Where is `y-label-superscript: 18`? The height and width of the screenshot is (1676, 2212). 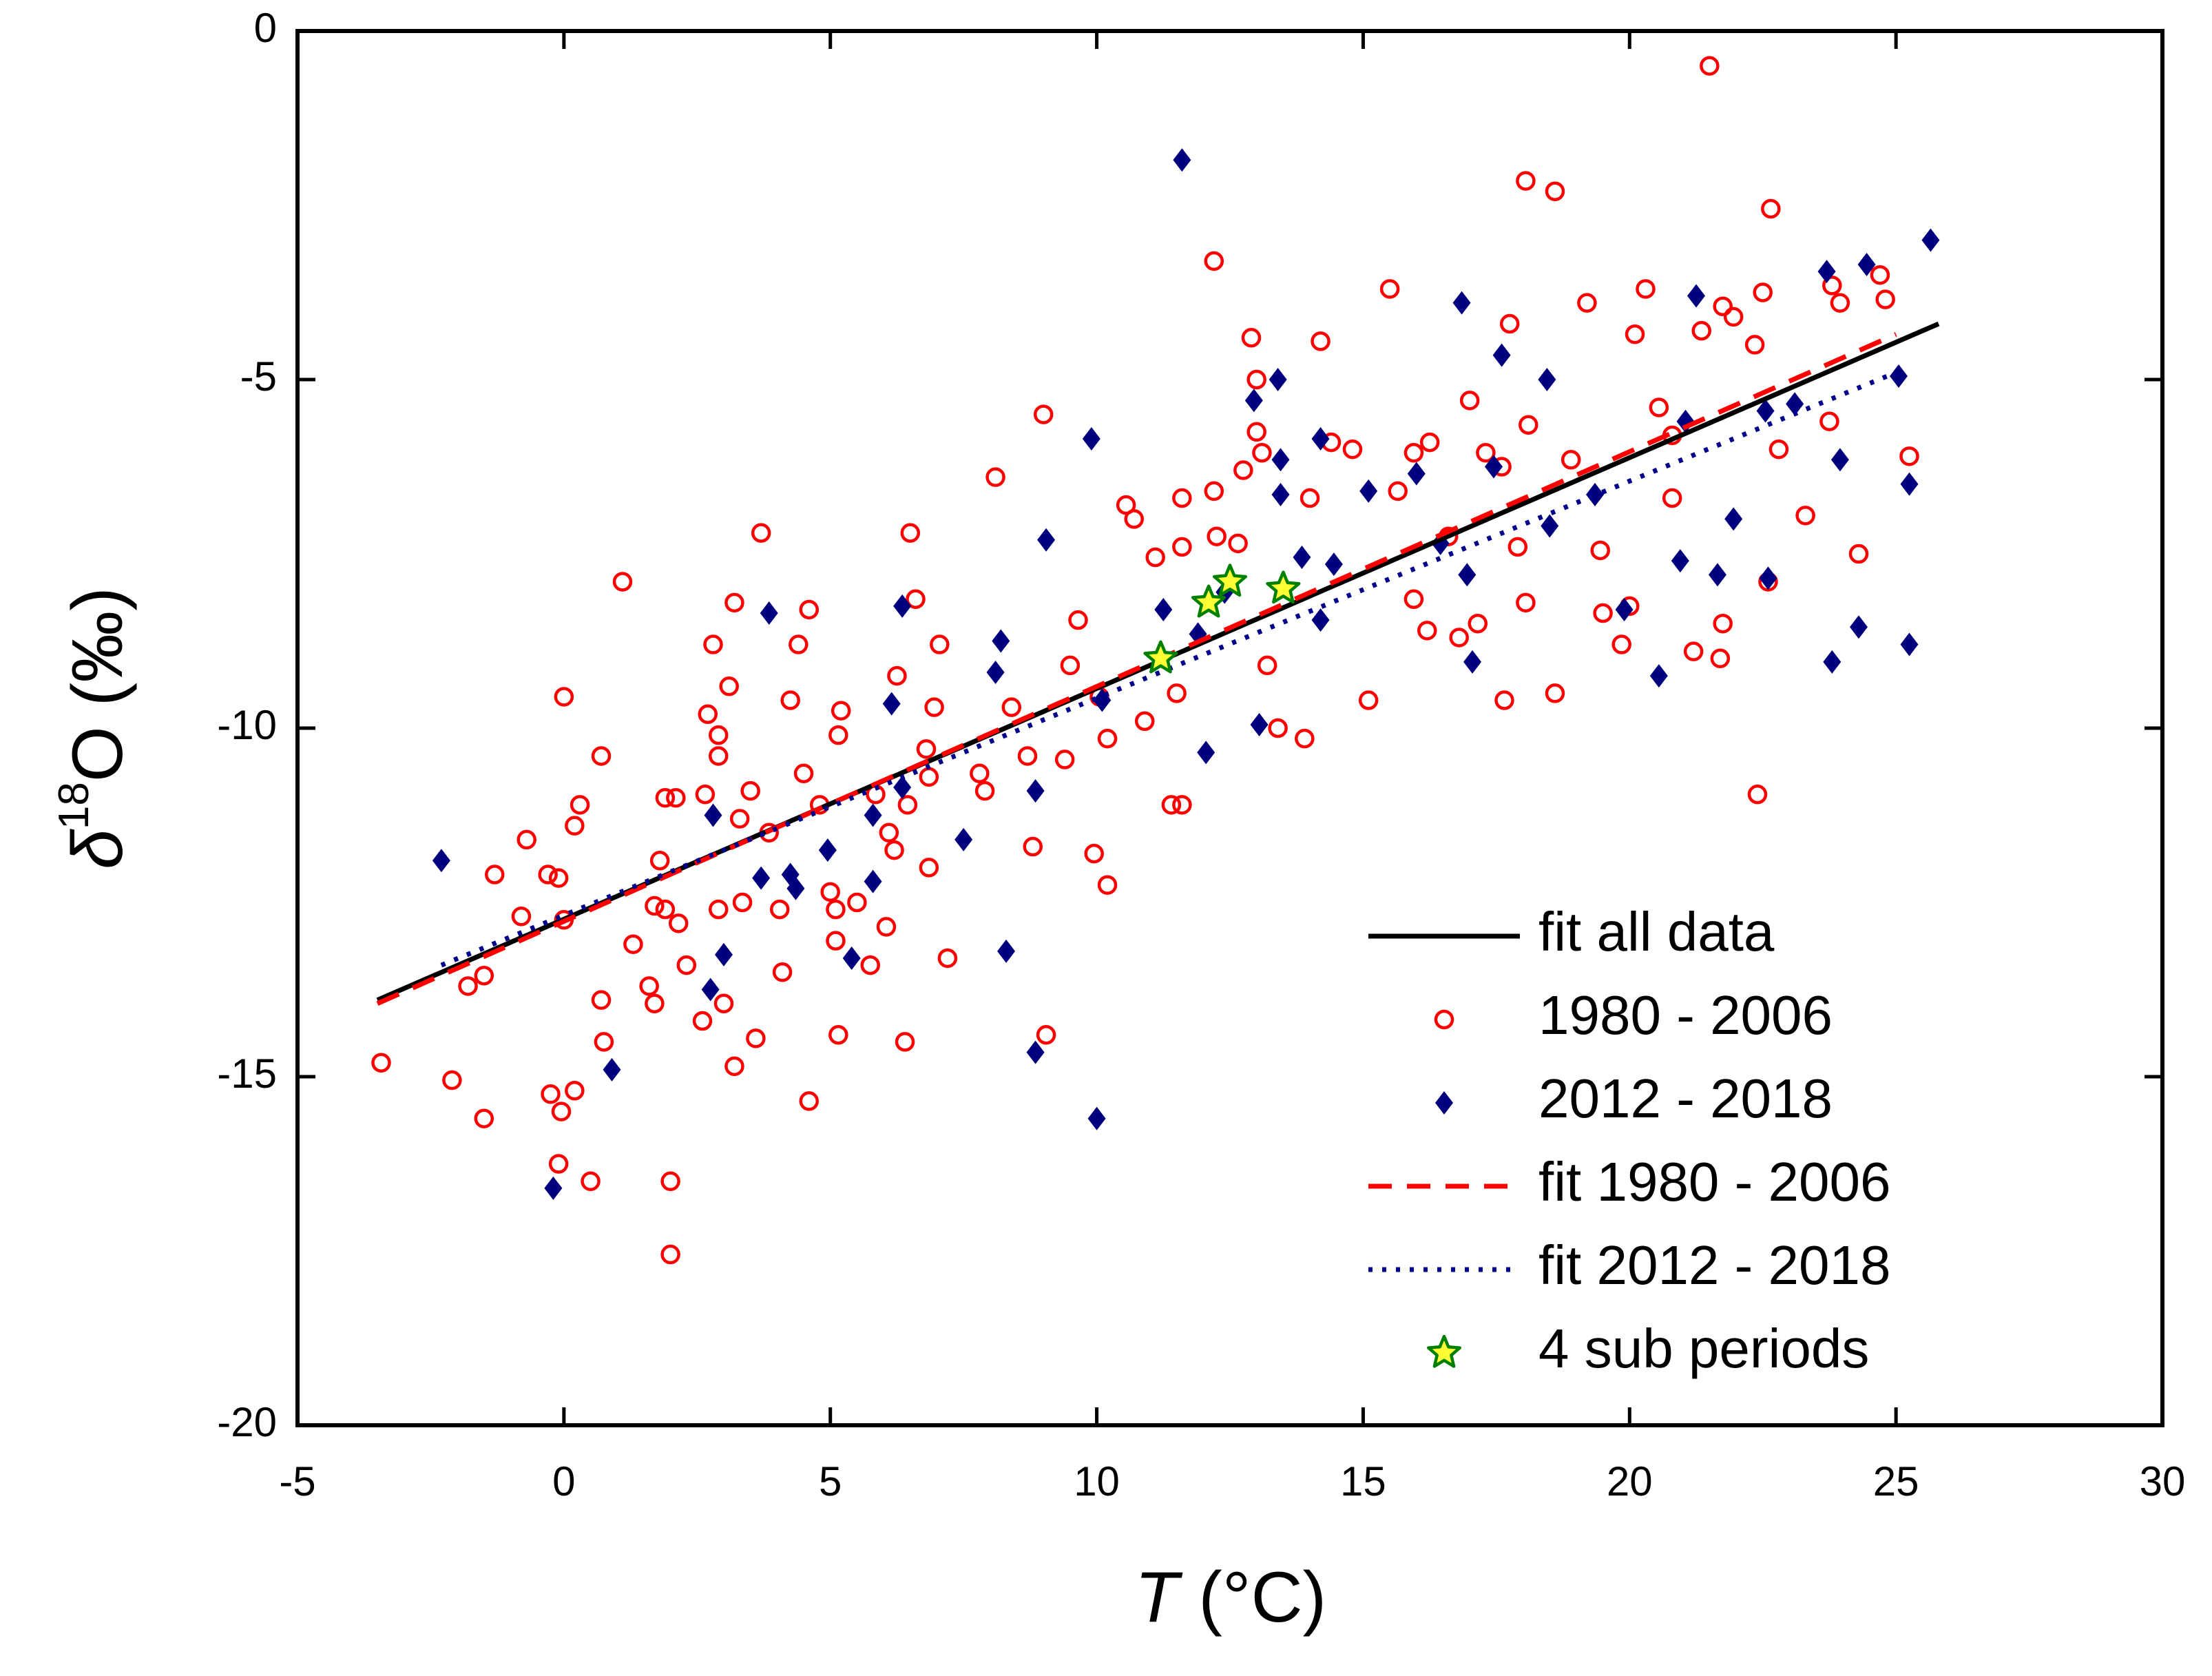 y-label-superscript: 18 is located at coordinates (74, 806).